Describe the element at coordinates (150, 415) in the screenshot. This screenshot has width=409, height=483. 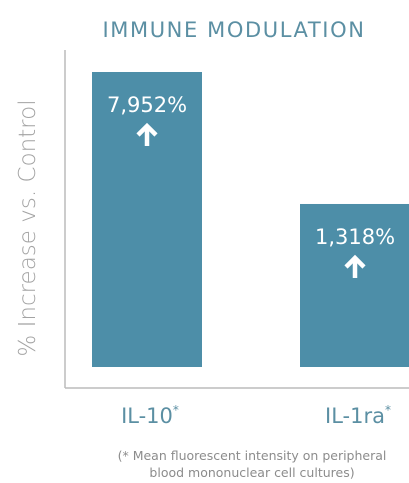
I see `category-label-0: IL-10*` at that location.